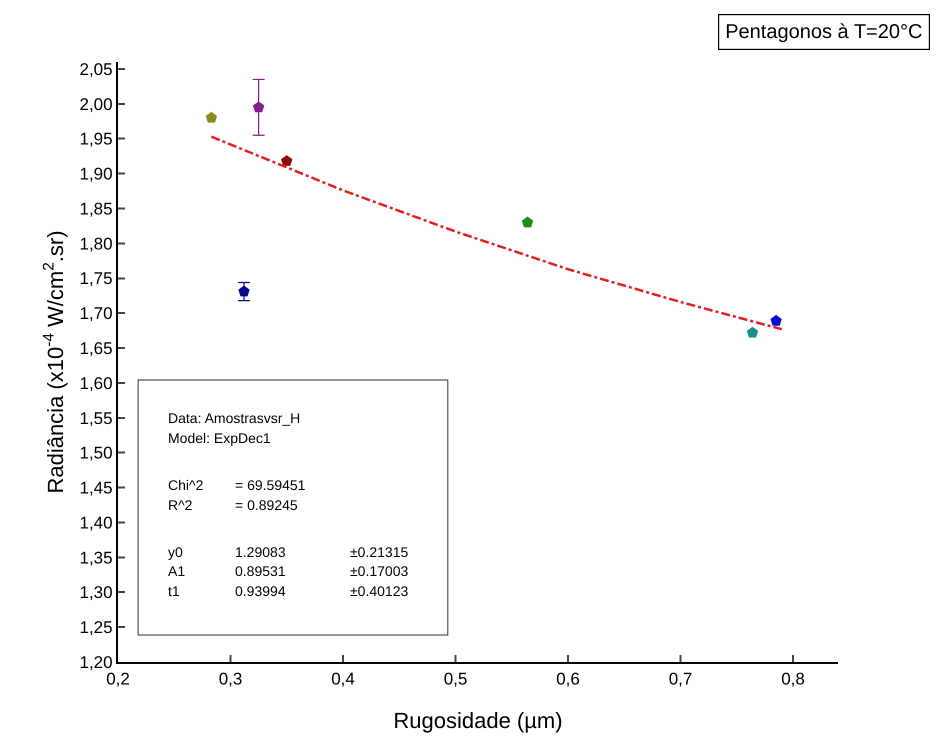  Describe the element at coordinates (233, 505) in the screenshot. I see `text: R^2 = 0.89245` at that location.